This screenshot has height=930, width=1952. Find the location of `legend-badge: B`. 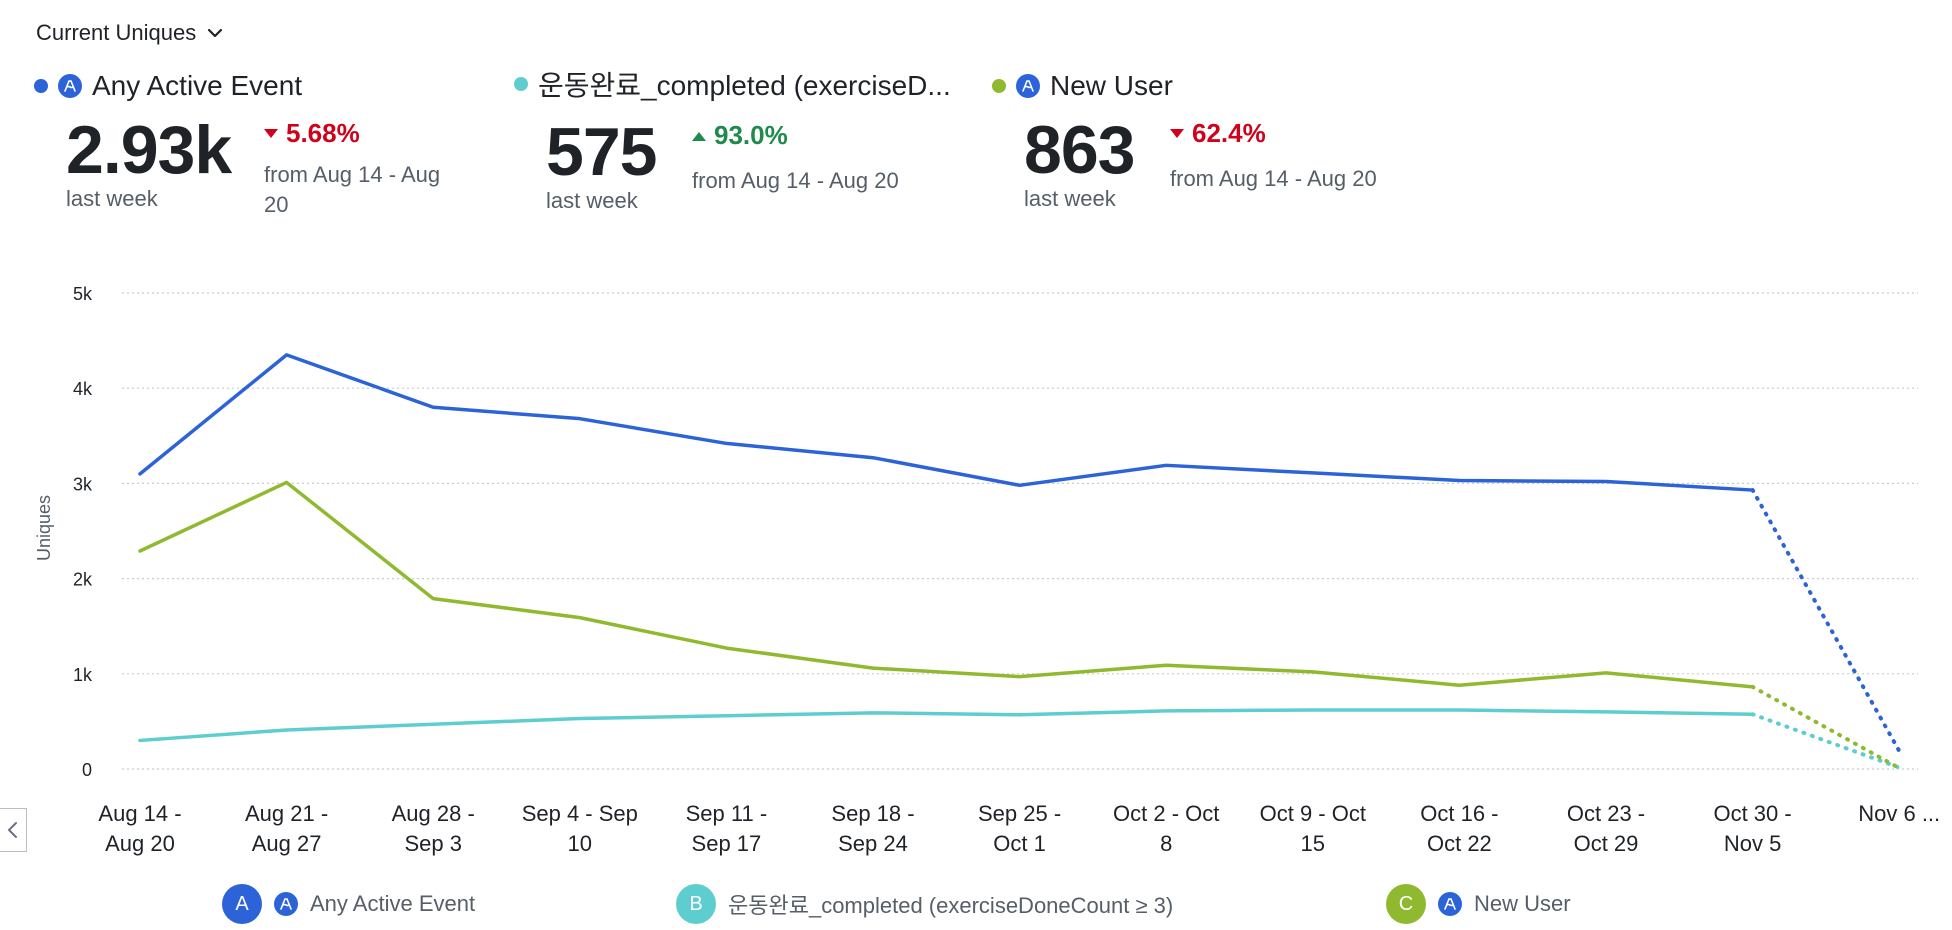

legend-badge: B is located at coordinates (696, 904).